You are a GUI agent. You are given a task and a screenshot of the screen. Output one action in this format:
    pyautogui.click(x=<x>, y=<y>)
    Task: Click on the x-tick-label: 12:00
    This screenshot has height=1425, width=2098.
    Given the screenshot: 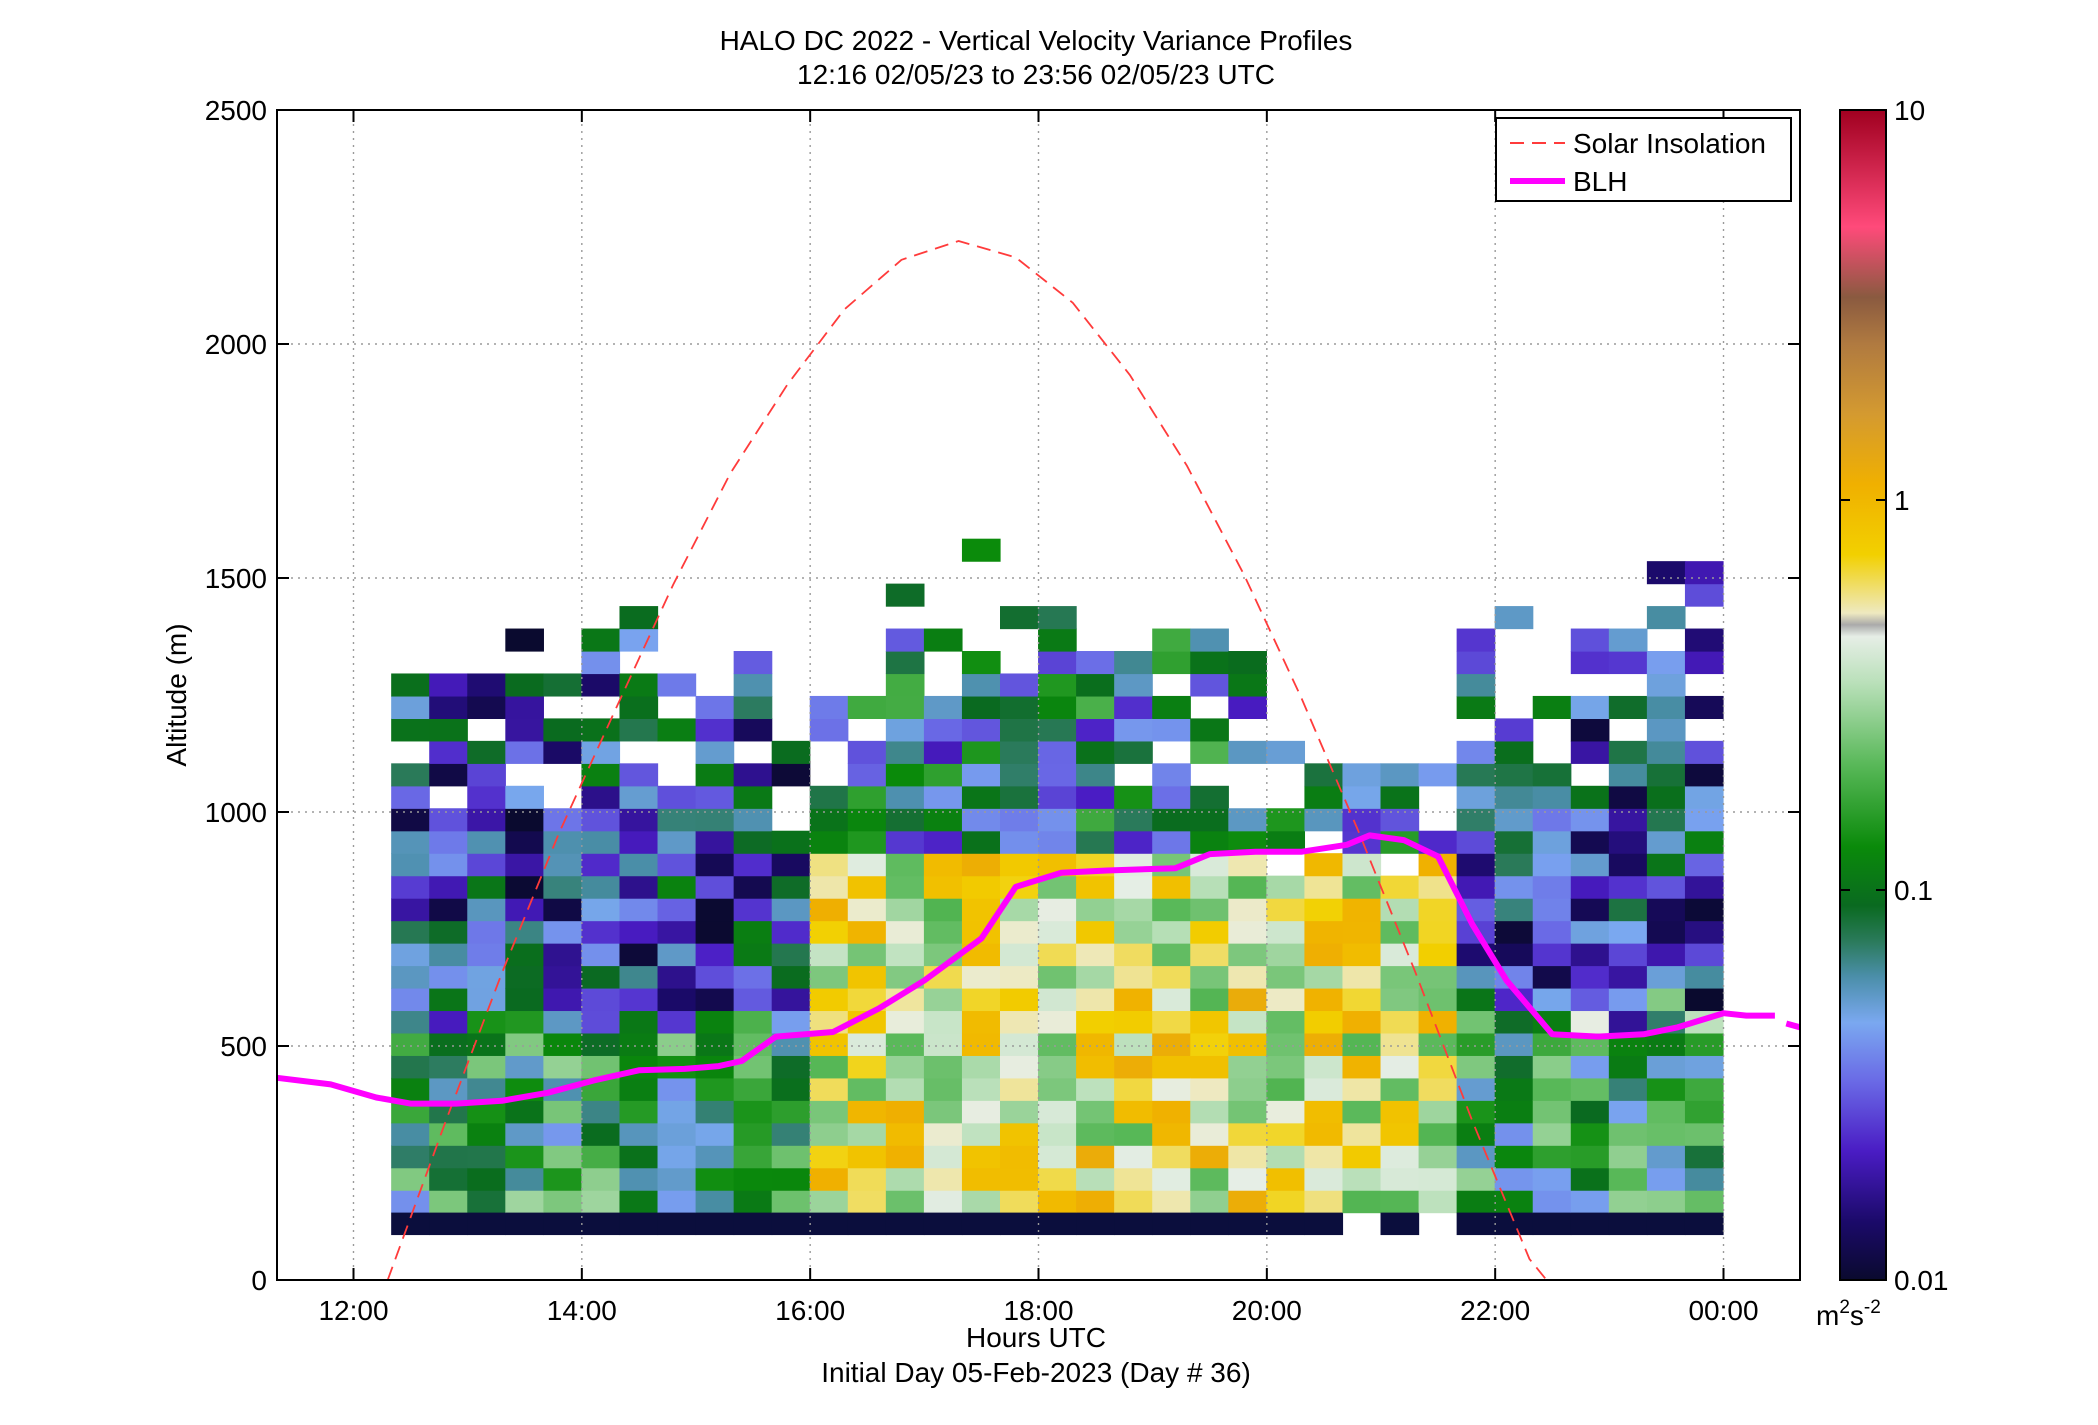 What is the action you would take?
    pyautogui.click(x=353, y=1310)
    